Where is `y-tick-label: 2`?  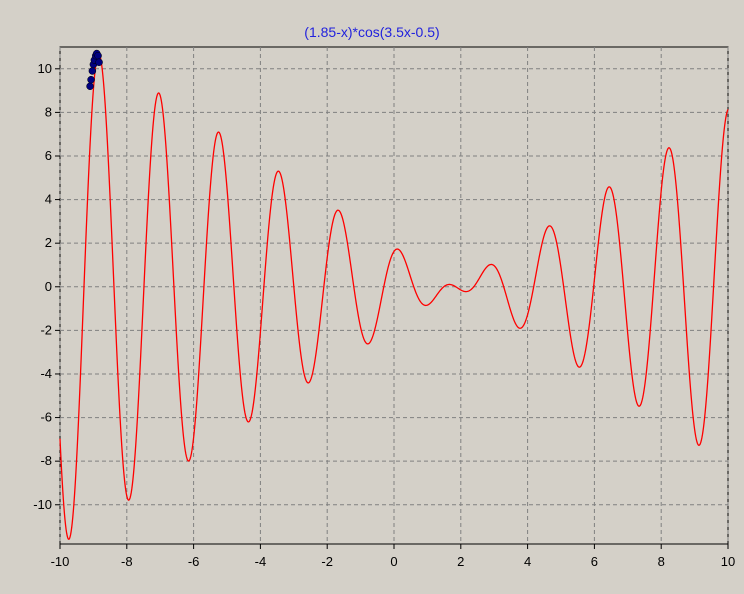 y-tick-label: 2 is located at coordinates (48, 242).